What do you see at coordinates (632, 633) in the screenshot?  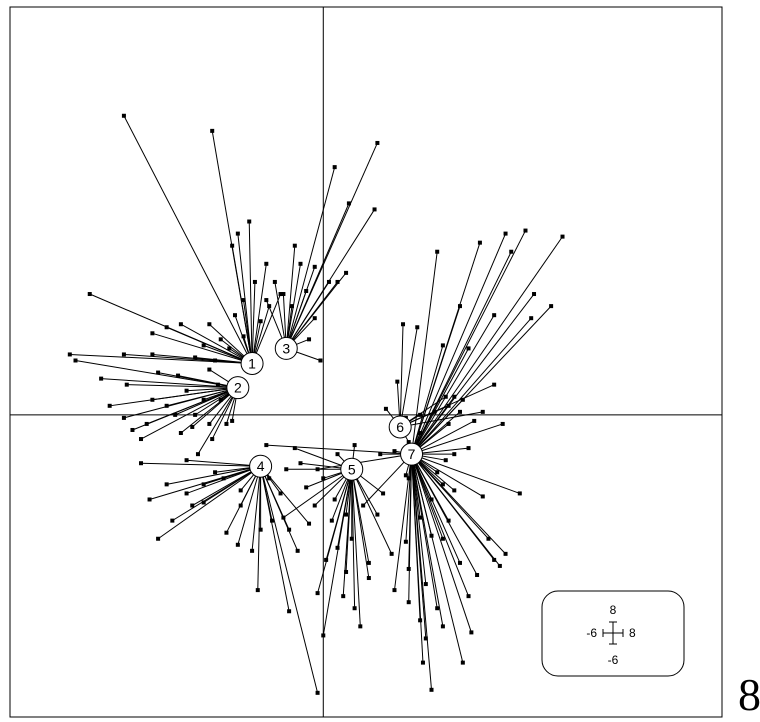 I see `scale-right-label: 8` at bounding box center [632, 633].